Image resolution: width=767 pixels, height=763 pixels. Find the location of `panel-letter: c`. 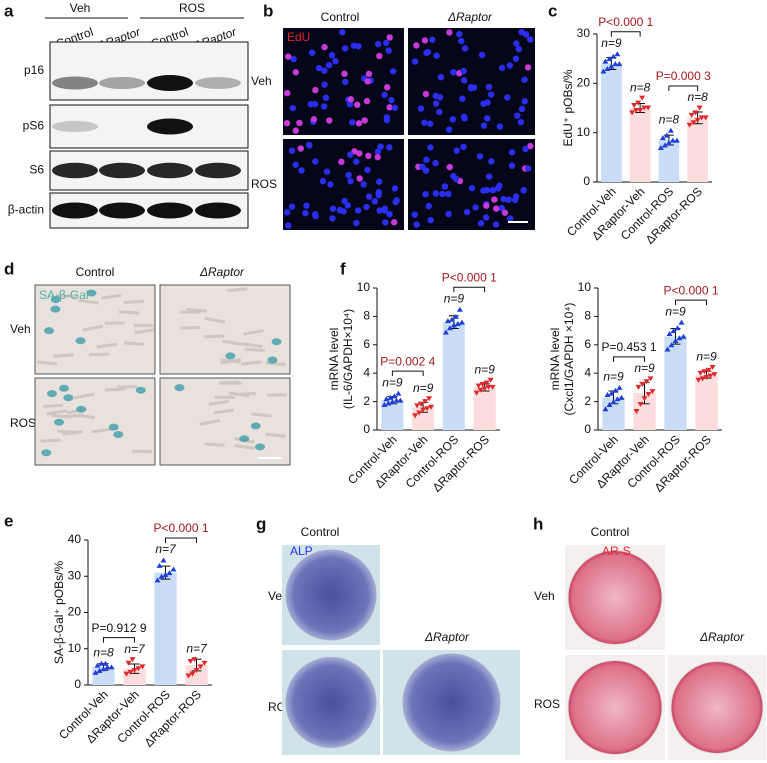

panel-letter: c is located at coordinates (552, 10).